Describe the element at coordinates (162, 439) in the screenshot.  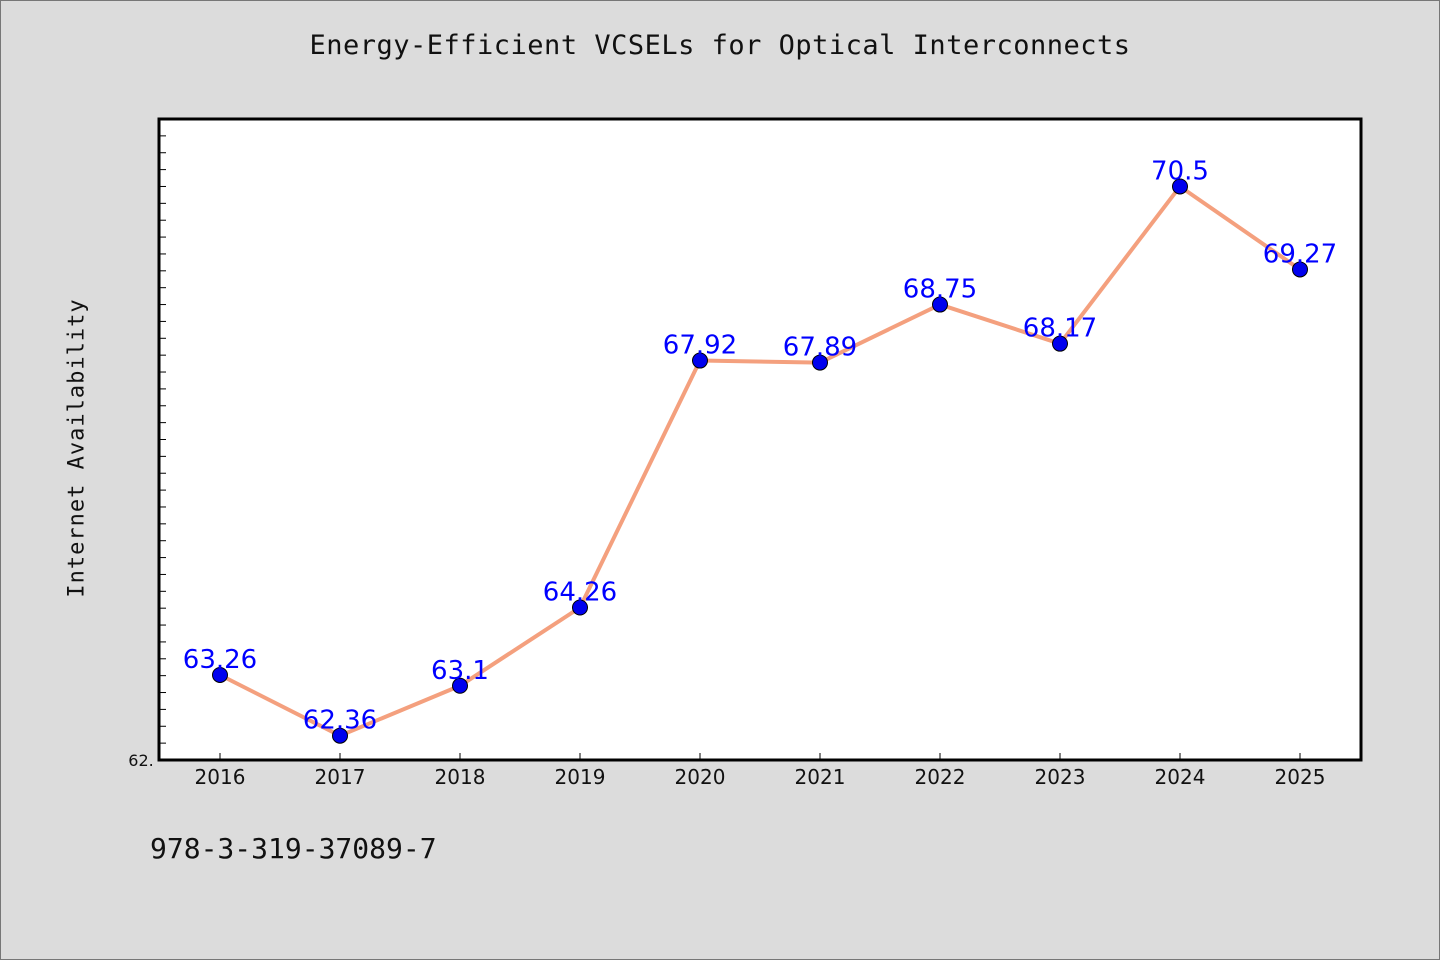
I see `y-axis-ticks` at that location.